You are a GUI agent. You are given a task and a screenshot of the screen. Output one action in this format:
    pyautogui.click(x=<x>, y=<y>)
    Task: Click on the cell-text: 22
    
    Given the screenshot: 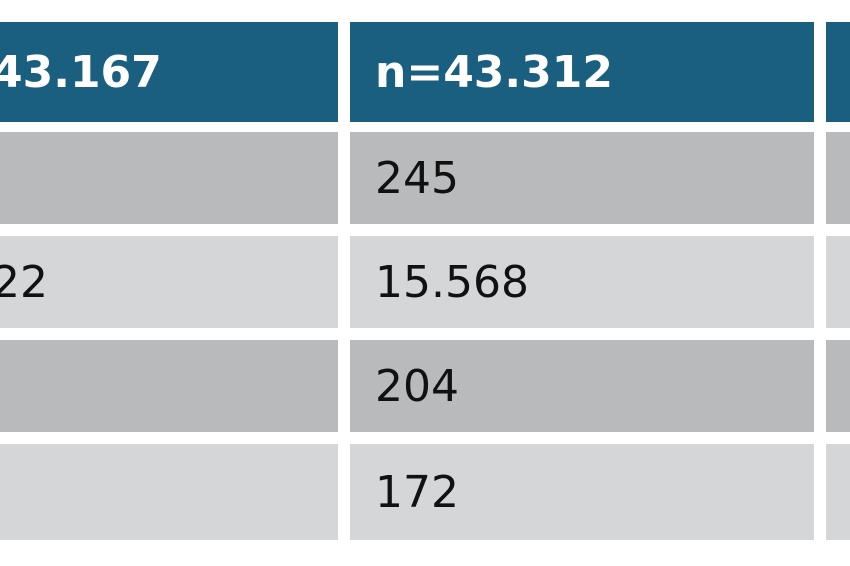 What is the action you would take?
    pyautogui.click(x=24, y=282)
    